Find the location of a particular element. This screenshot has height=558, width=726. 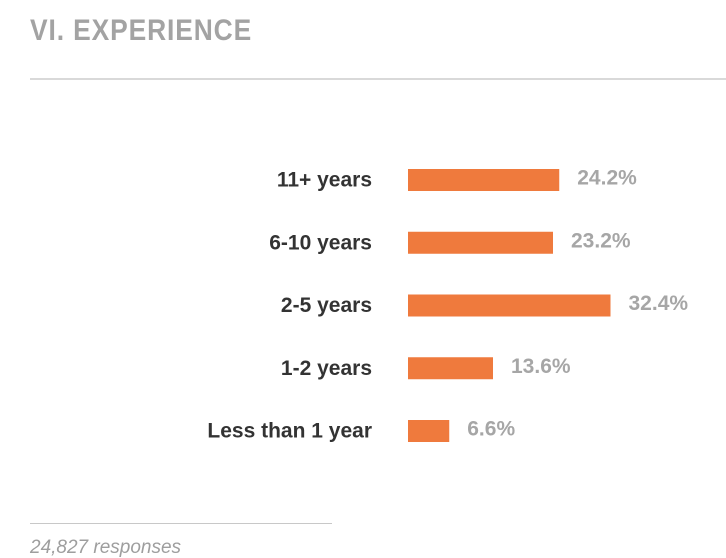

category-label: Less than 1 year is located at coordinates (289, 431).